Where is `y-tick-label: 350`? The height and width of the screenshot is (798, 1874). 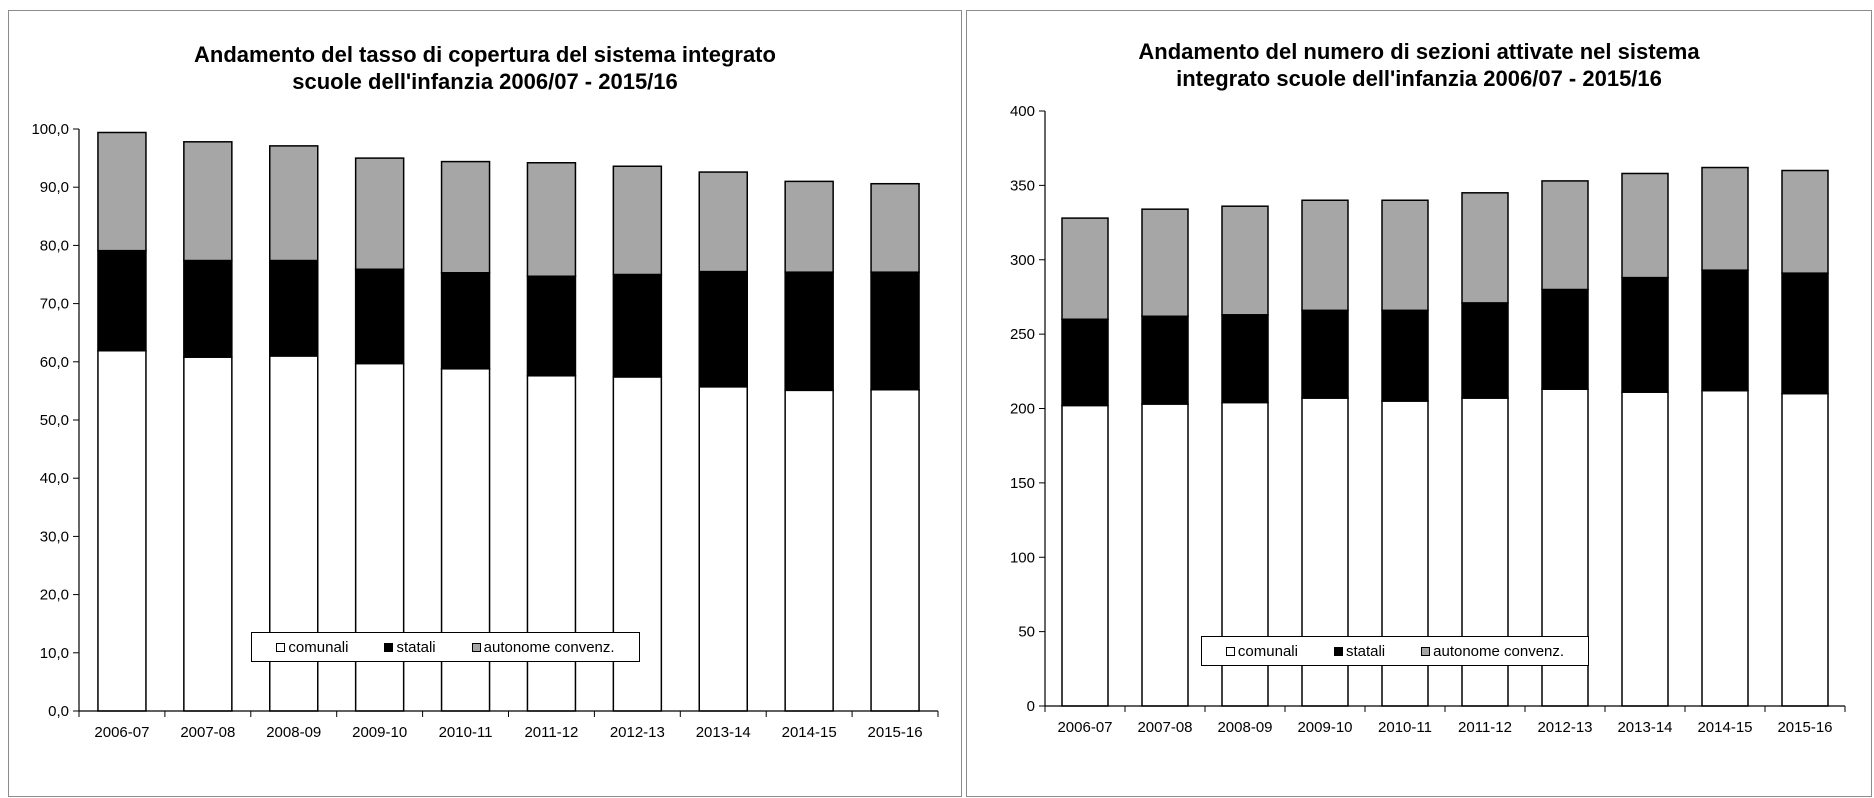
y-tick-label: 350 is located at coordinates (1022, 185).